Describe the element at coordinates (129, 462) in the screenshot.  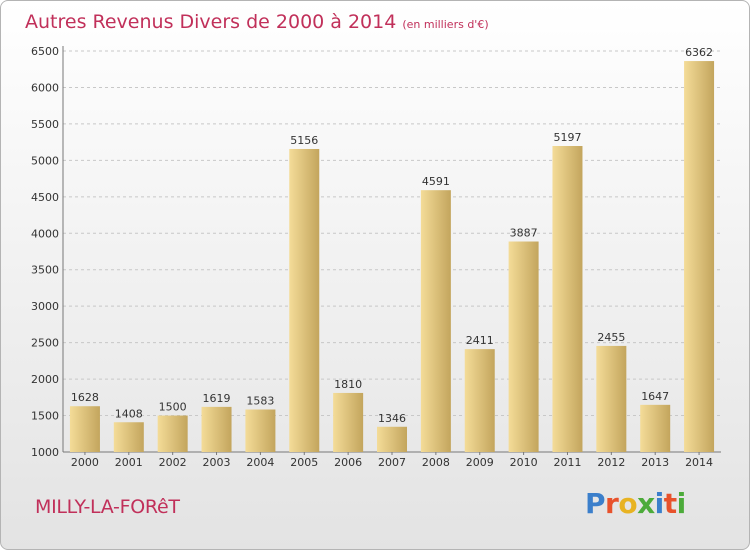
I see `x-tick-label: 2001` at that location.